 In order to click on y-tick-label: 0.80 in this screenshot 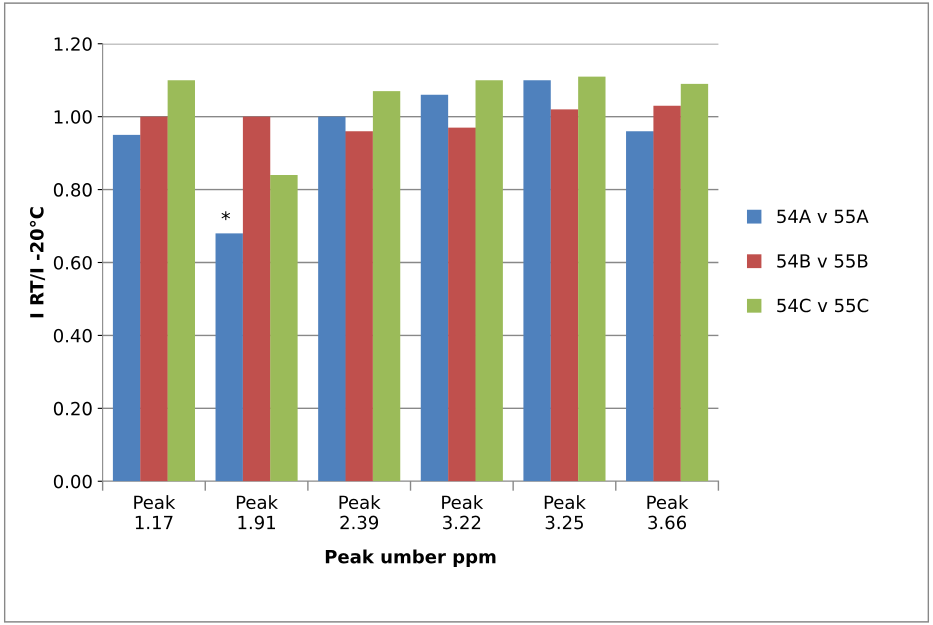, I will do `click(73, 190)`.